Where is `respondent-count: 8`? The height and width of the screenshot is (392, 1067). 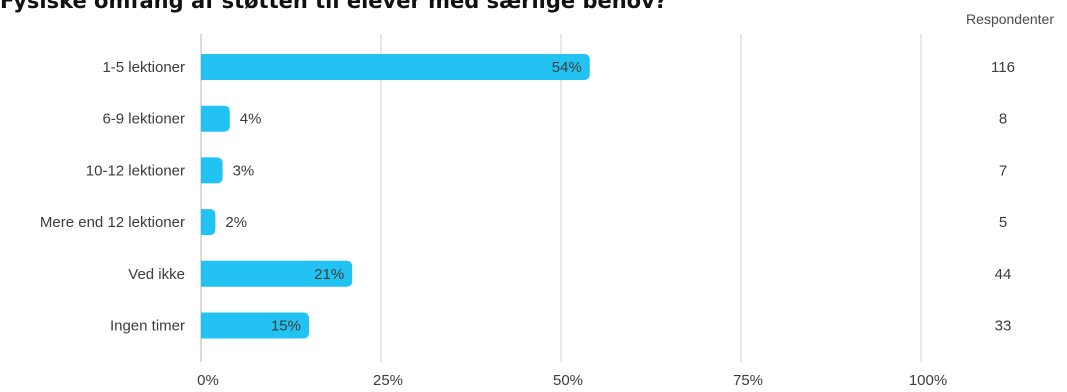 respondent-count: 8 is located at coordinates (1003, 119).